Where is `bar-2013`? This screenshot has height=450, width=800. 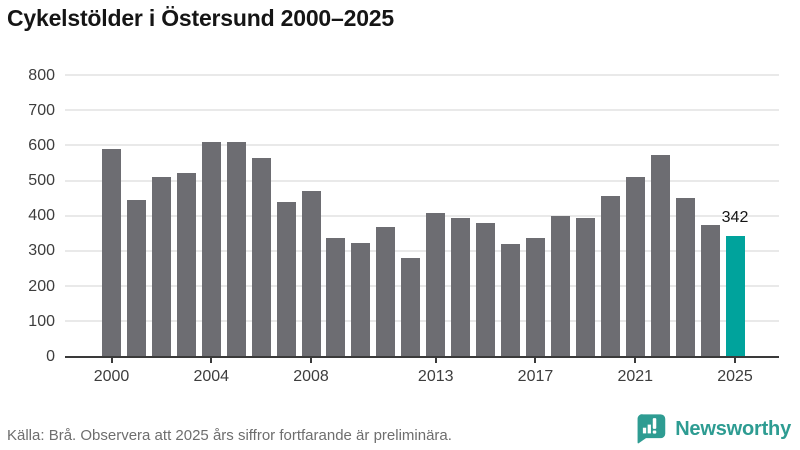
bar-2013 is located at coordinates (436, 285).